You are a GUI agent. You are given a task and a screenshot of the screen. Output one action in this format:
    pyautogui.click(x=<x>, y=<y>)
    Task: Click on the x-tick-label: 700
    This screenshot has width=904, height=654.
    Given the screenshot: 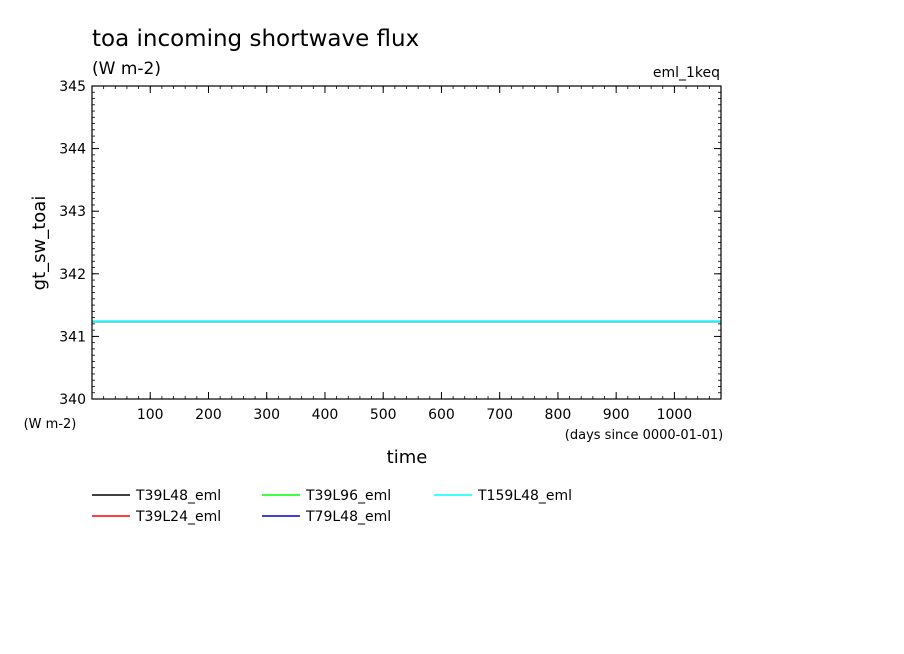 What is the action you would take?
    pyautogui.click(x=499, y=415)
    